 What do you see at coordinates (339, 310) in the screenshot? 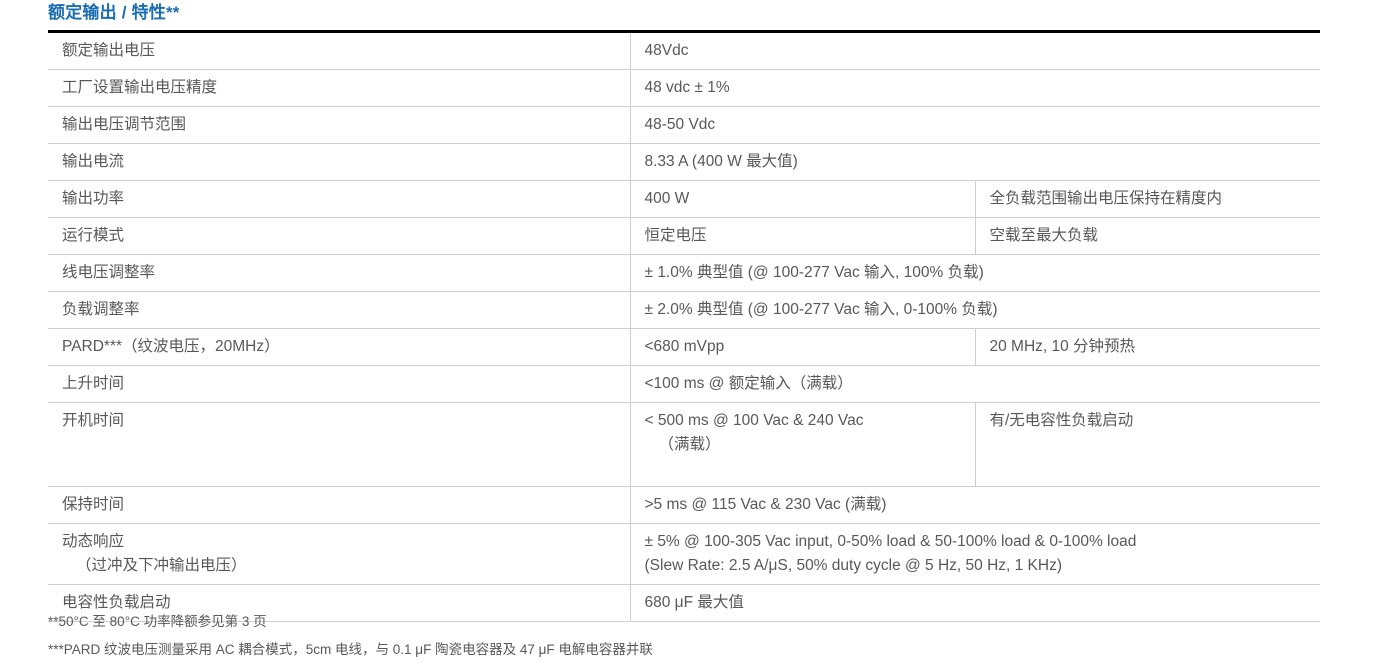
I see `parameter-cell: 负载调整率` at bounding box center [339, 310].